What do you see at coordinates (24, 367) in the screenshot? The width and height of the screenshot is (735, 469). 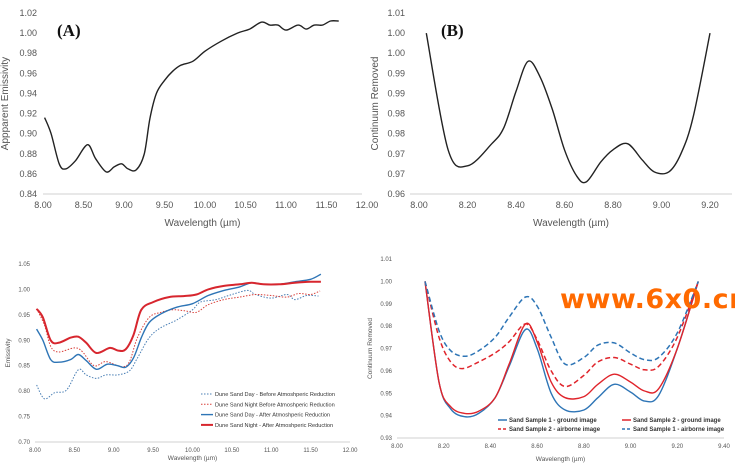 I see `y-tick-label: 0.85` at bounding box center [24, 367].